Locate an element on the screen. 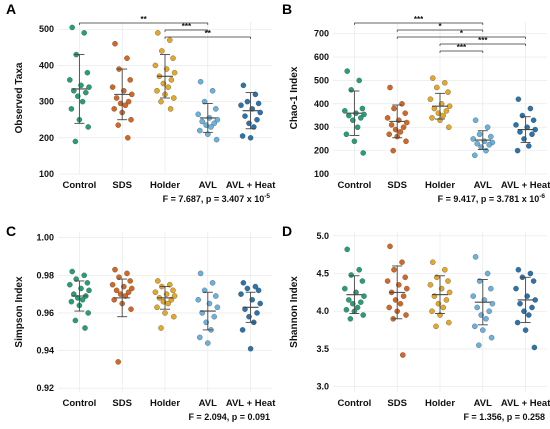  series-holder is located at coordinates (165, 71).